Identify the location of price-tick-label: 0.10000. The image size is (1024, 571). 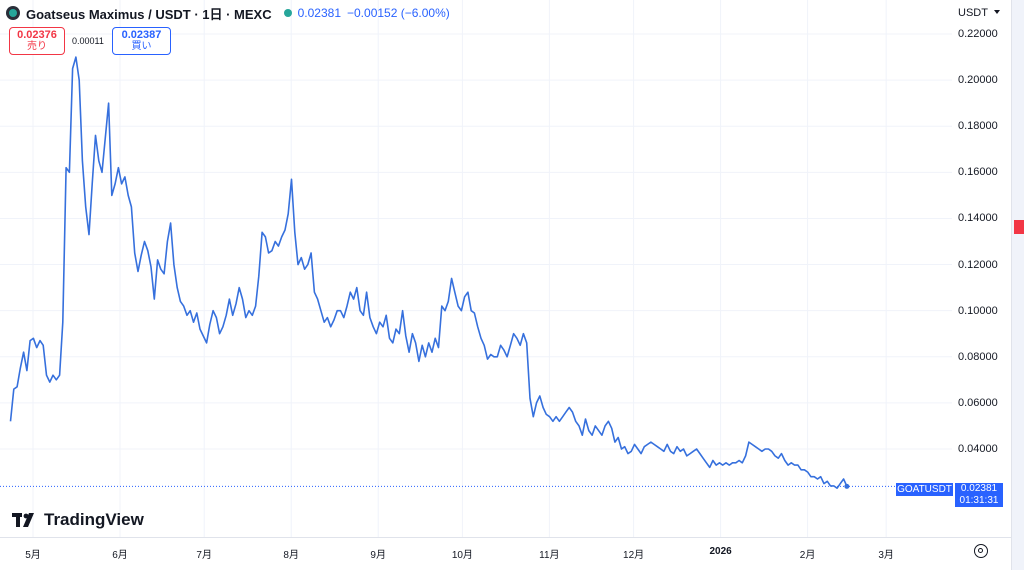
(978, 310).